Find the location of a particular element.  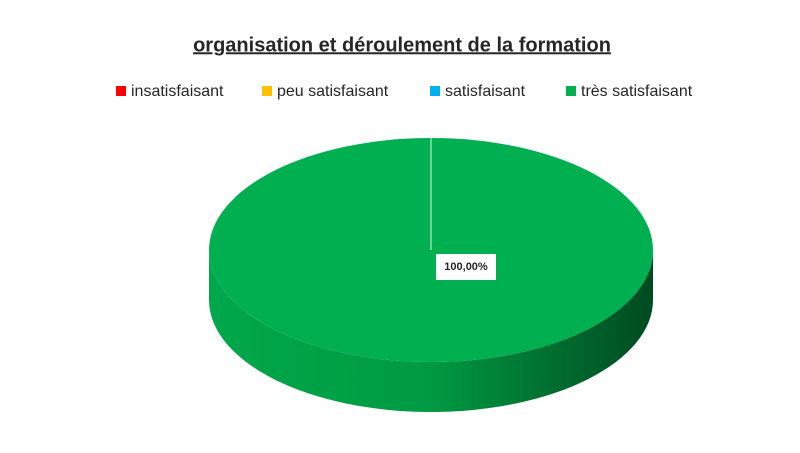

data-label: 100,00% is located at coordinates (466, 267).